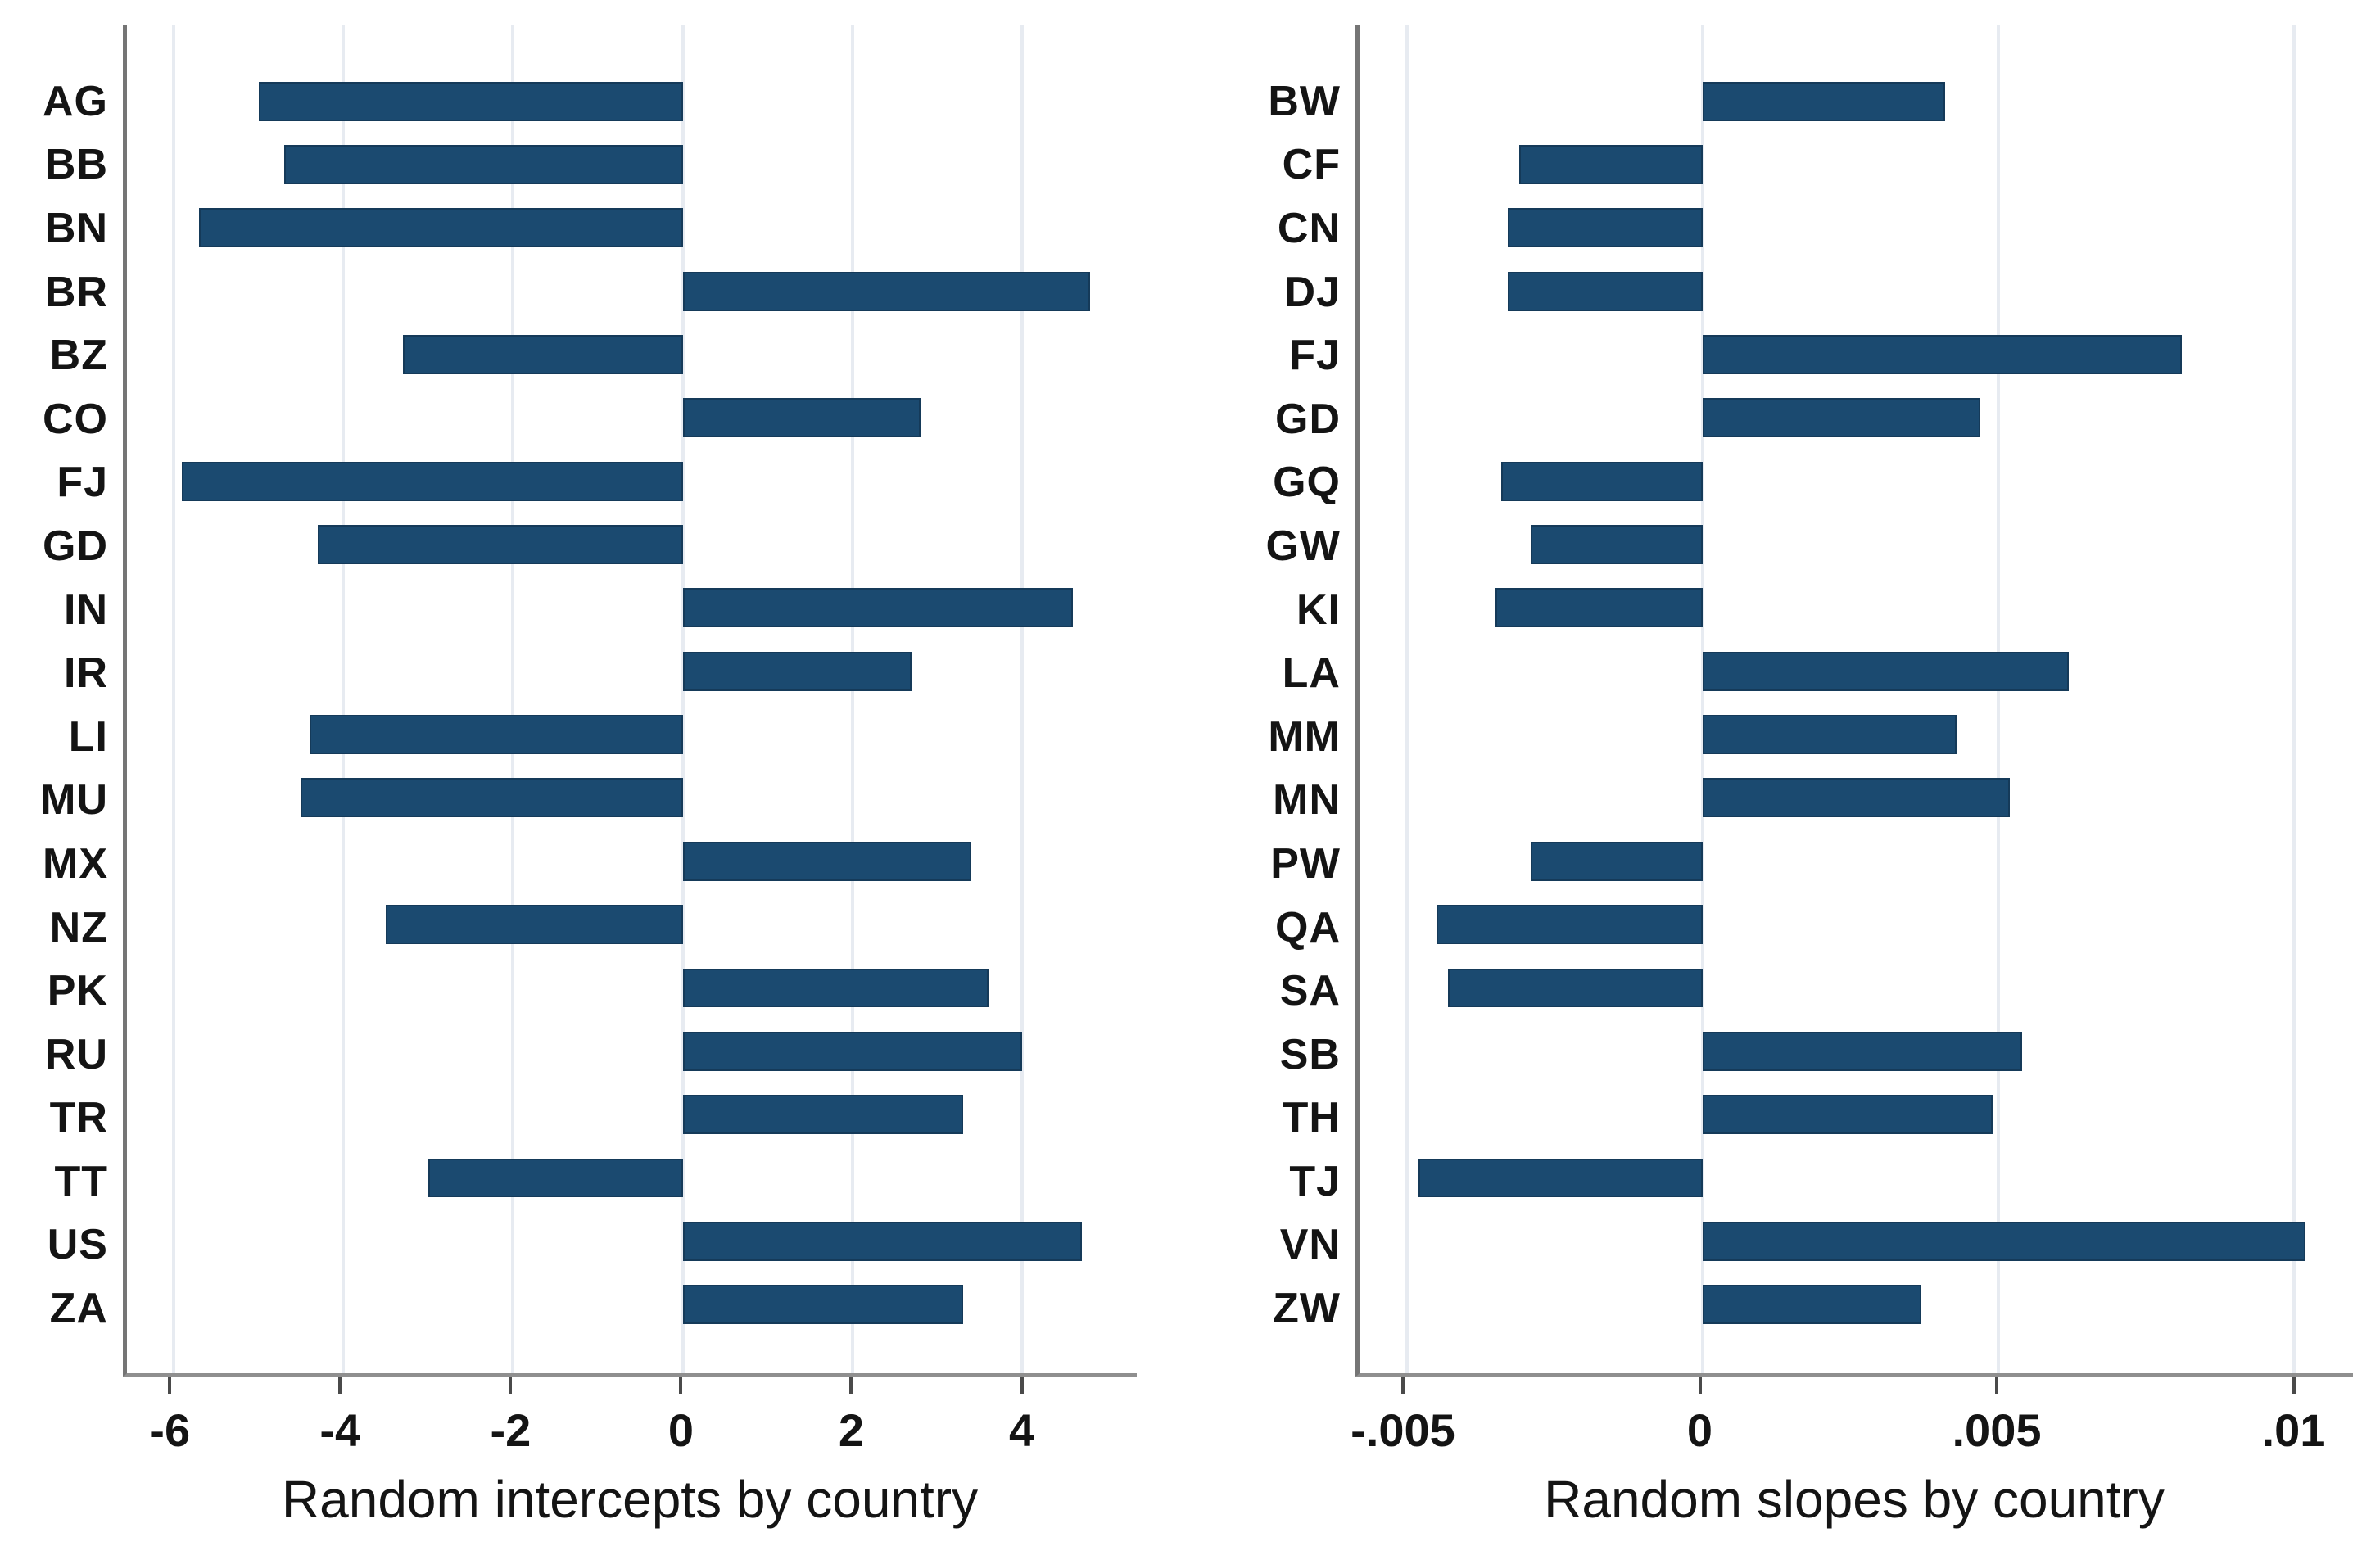 The height and width of the screenshot is (1546, 2380). What do you see at coordinates (511, 1430) in the screenshot?
I see `tick-label: -2` at bounding box center [511, 1430].